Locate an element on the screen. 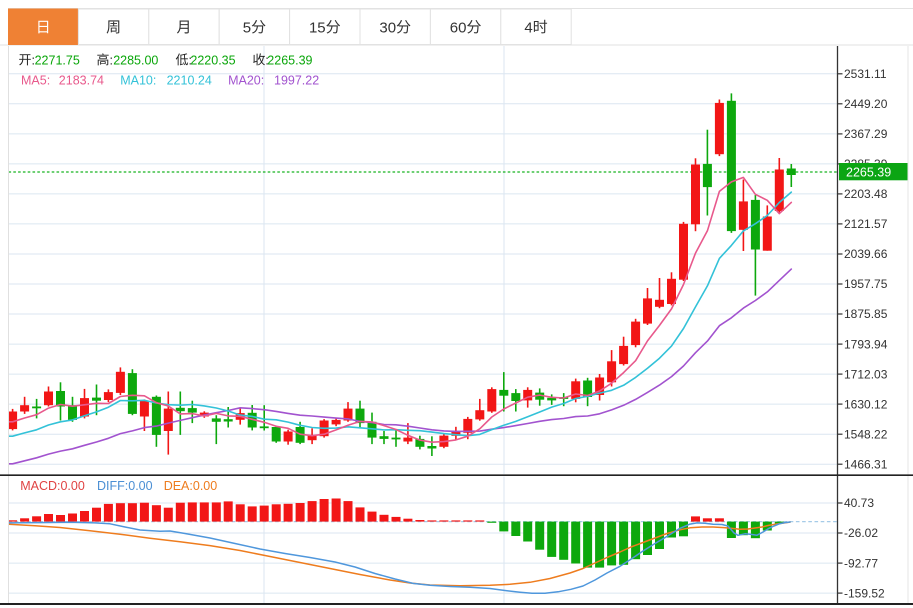  svg-text: 2220.35 is located at coordinates (212, 60).